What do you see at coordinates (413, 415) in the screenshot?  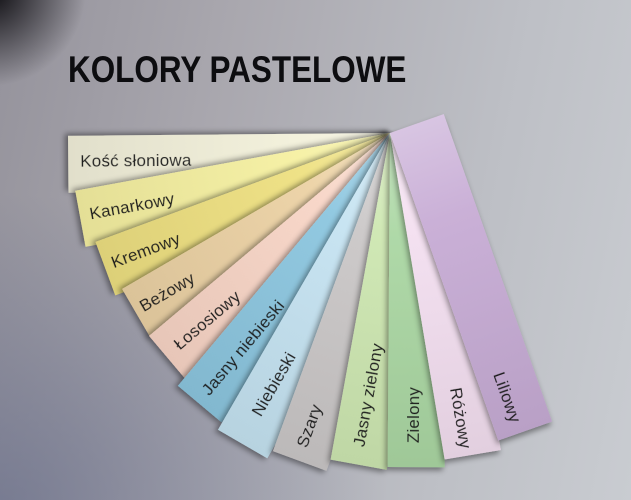 I see `blade-label: Zielony` at bounding box center [413, 415].